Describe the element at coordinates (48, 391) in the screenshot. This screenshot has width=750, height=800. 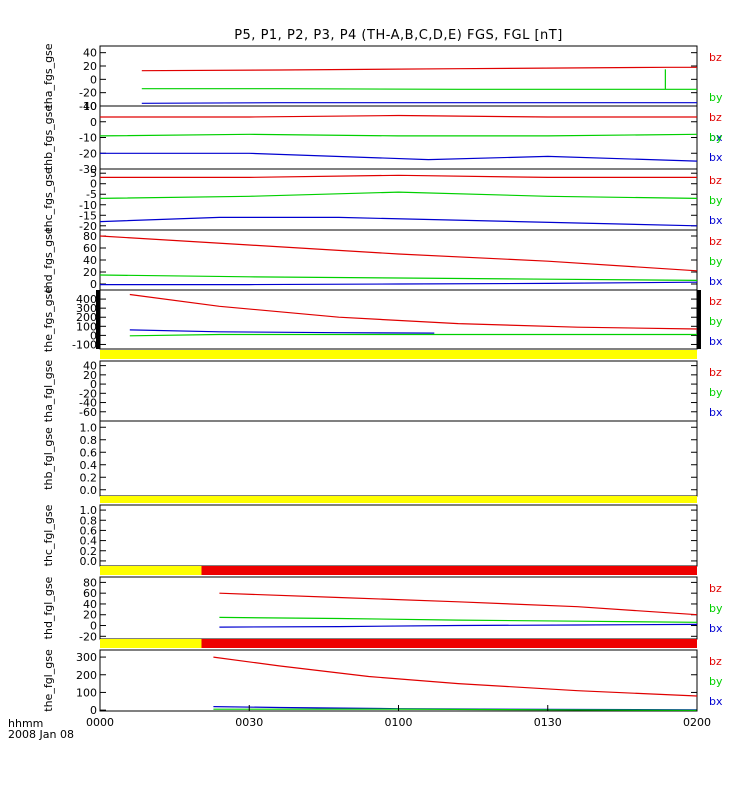
I see `panel-ylabel: tha_fgl_gse` at that location.